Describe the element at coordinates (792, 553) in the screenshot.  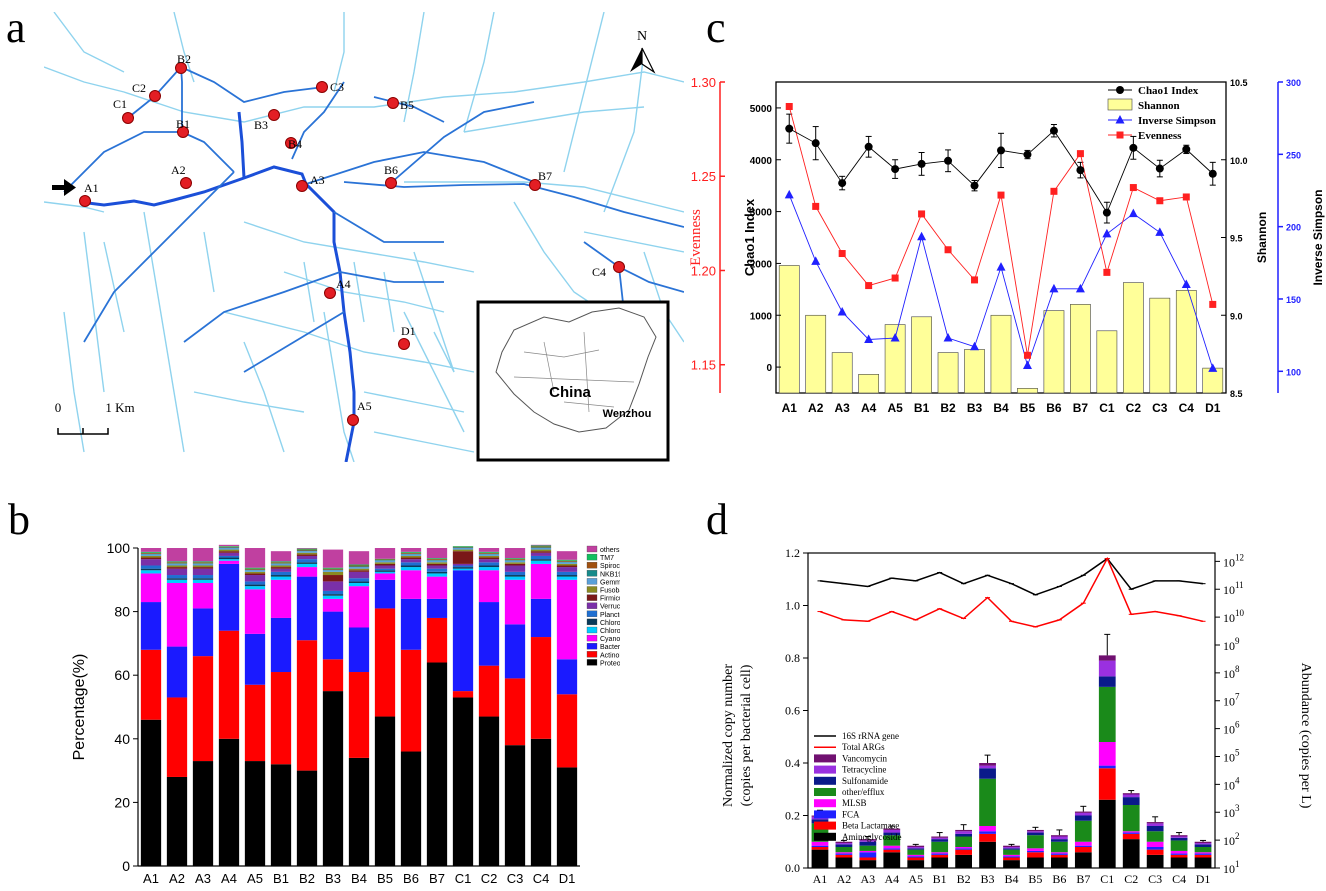
I see `y-tick-label: 1.2` at that location.